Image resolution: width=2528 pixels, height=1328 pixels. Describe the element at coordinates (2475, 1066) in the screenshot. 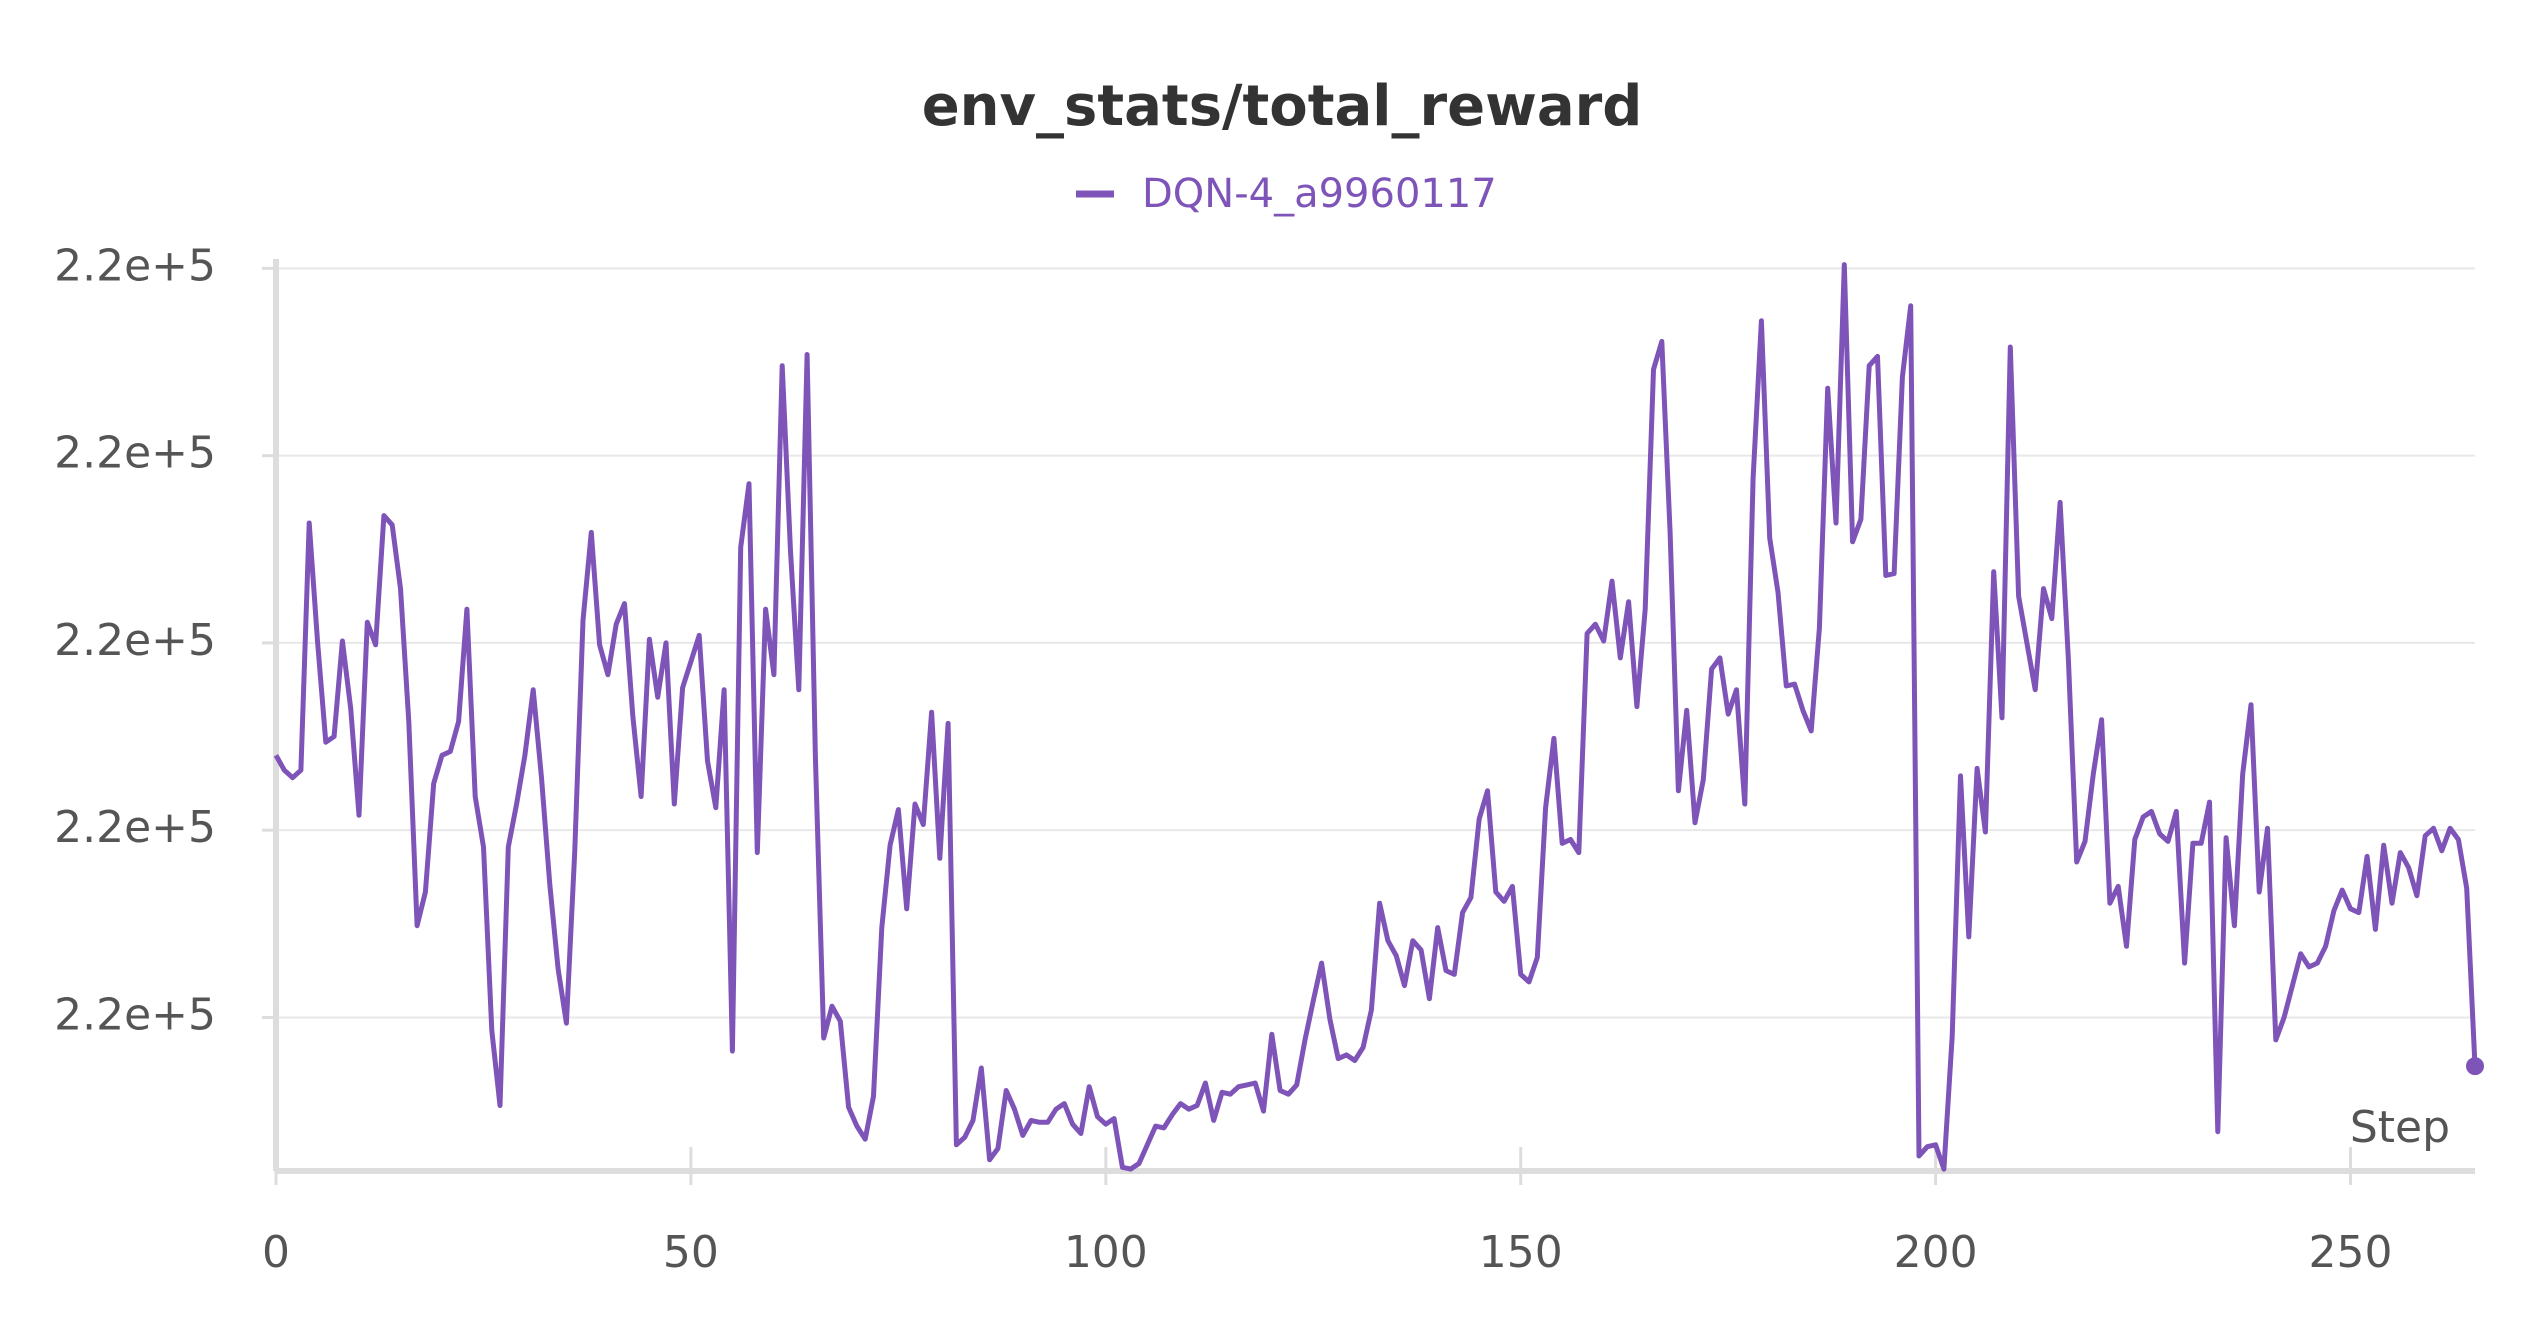

I see `end-point` at that location.